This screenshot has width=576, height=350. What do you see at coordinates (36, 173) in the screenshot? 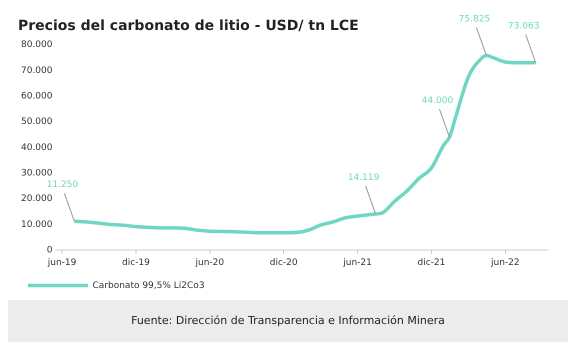
I see `y-tick-label: 30.000` at bounding box center [36, 173].